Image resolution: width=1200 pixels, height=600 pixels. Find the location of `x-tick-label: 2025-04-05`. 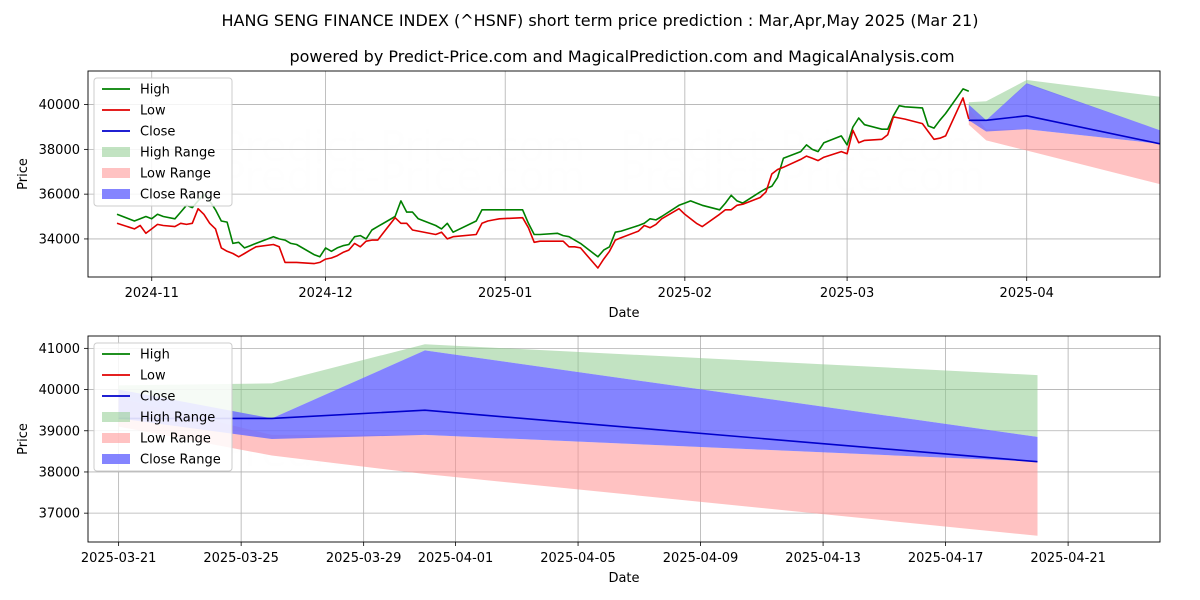

x-tick-label: 2025-04-05 is located at coordinates (578, 558).